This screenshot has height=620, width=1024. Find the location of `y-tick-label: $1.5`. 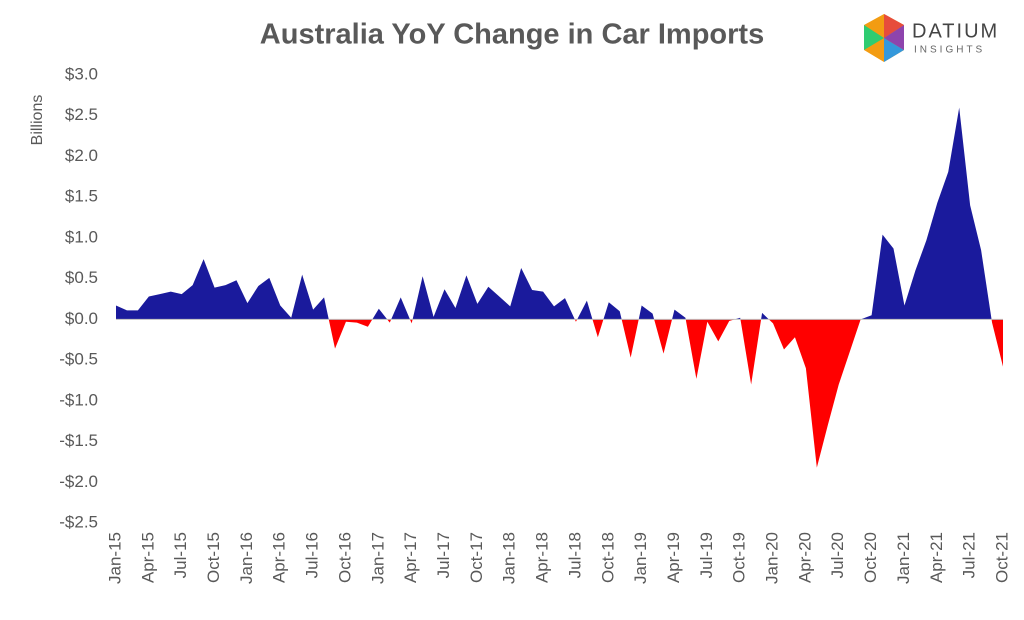

y-tick-label: $1.5 is located at coordinates (81, 196).